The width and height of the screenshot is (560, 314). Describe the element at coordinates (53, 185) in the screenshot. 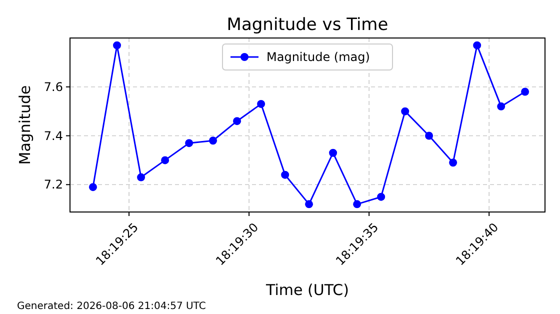

I see `y-tick-label: 7.2` at that location.